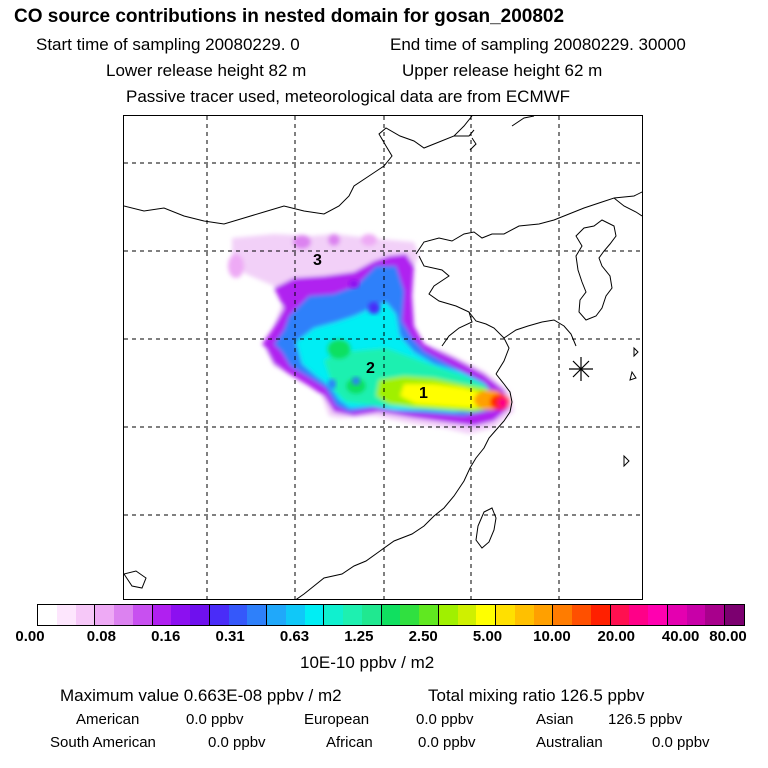  What do you see at coordinates (294, 636) in the screenshot?
I see `colorbar-tick-label: 0.63` at bounding box center [294, 636].